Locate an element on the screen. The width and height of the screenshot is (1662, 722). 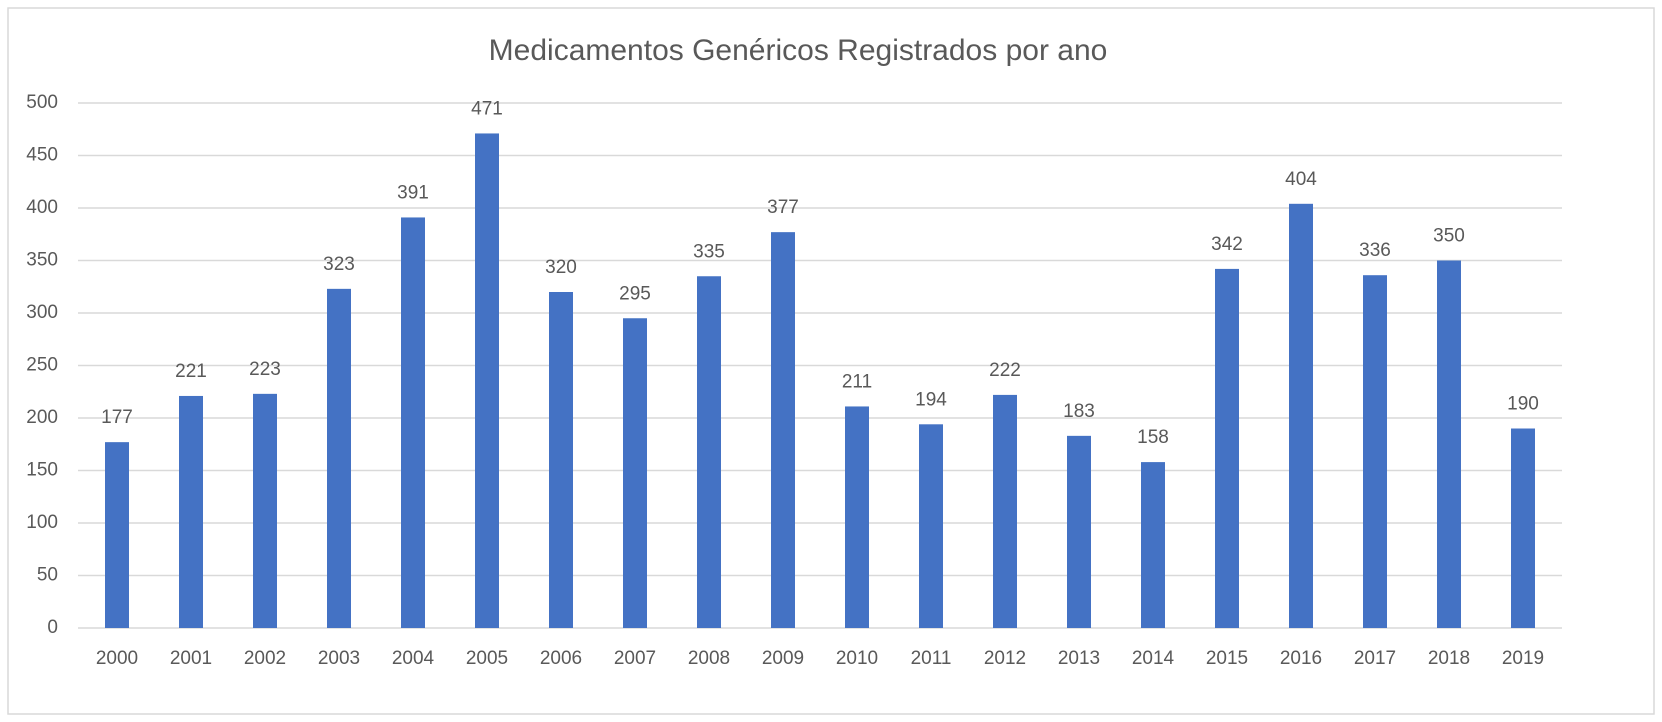
y-tick-label: 150 is located at coordinates (42, 470).